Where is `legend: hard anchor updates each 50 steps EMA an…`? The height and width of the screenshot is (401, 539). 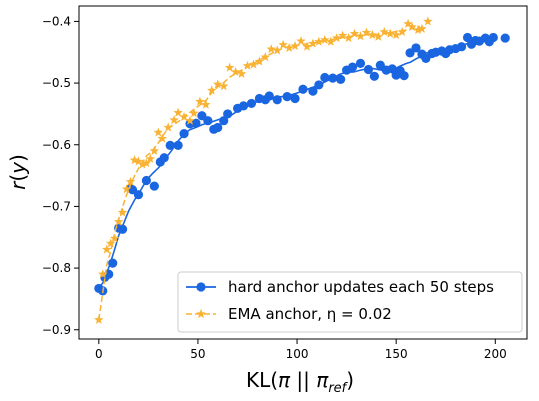 legend: hard anchor updates each 50 steps EMA an… is located at coordinates (350, 302).